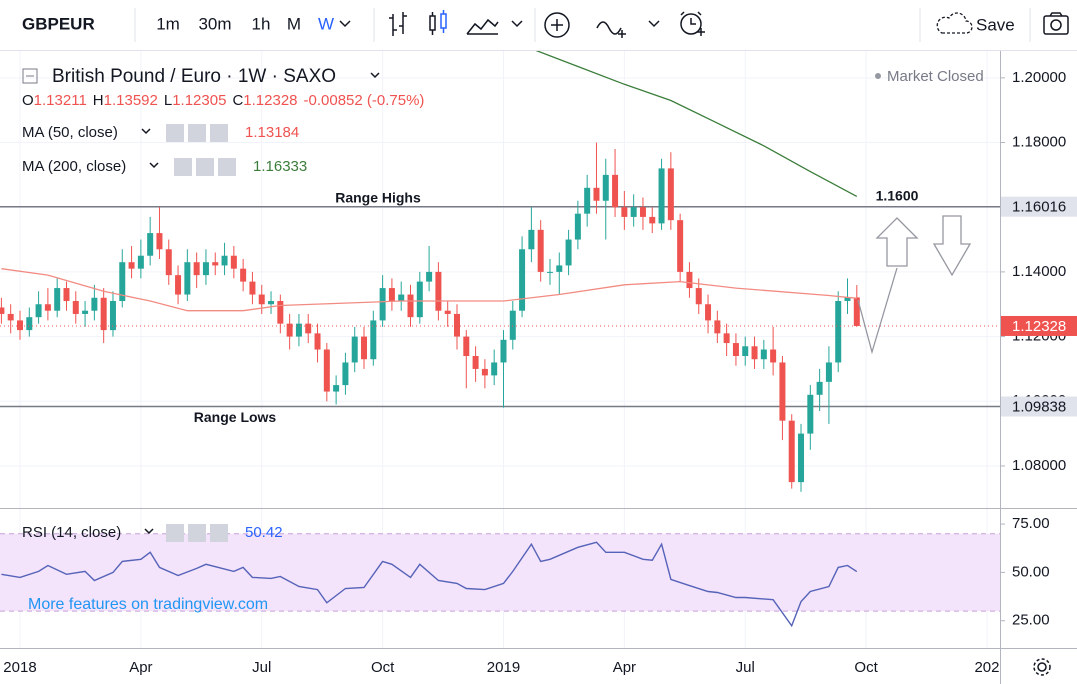 The width and height of the screenshot is (1077, 684). Describe the element at coordinates (264, 532) in the screenshot. I see `rsi-value: 50.42` at that location.